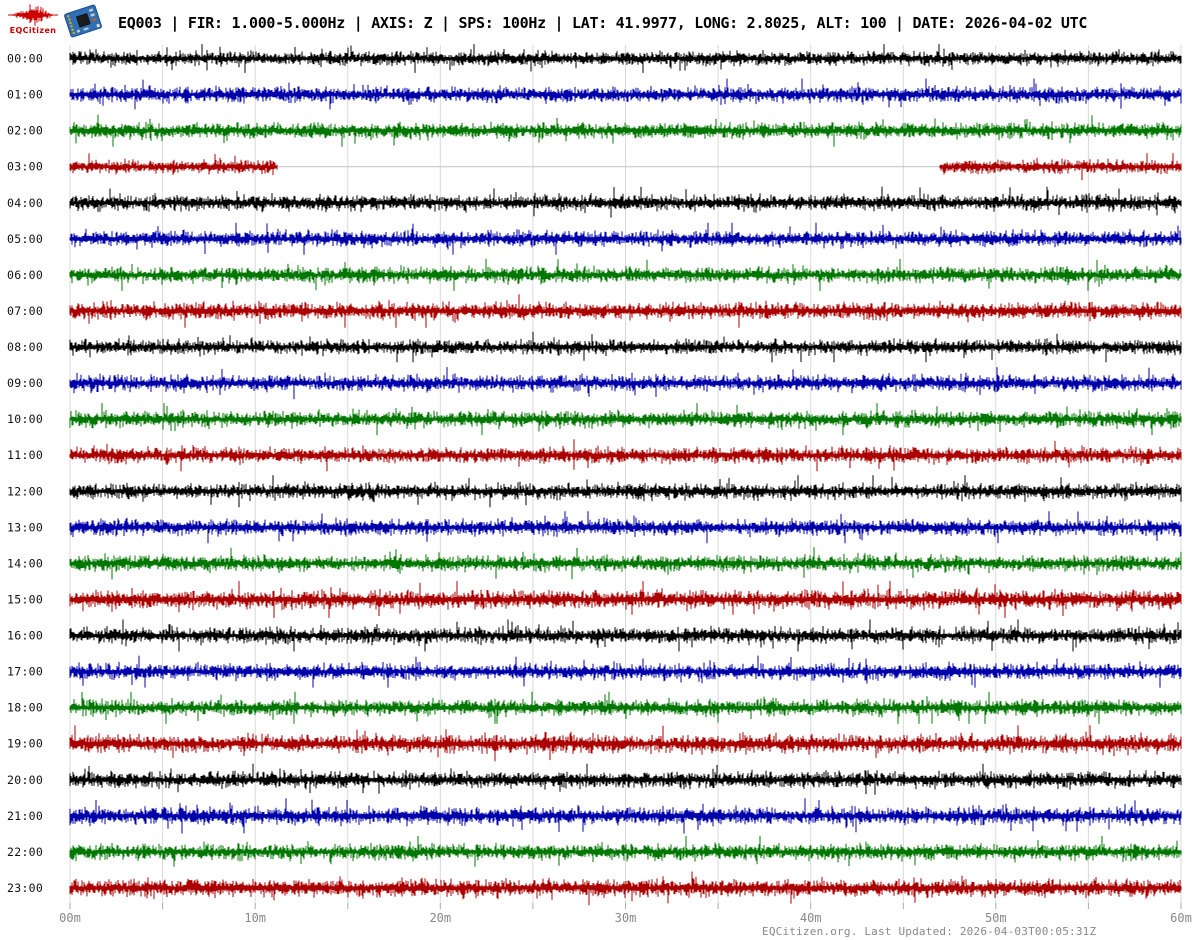 The width and height of the screenshot is (1200, 940). What do you see at coordinates (625, 563) in the screenshot?
I see `trace-14:00` at bounding box center [625, 563].